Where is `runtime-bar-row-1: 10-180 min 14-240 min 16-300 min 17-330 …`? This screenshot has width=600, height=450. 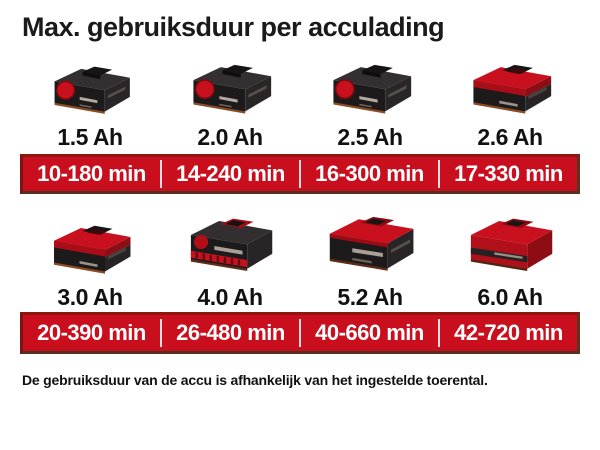 runtime-bar-row-1: 10-180 min 14-240 min 16-300 min 17-330 … is located at coordinates (300, 174).